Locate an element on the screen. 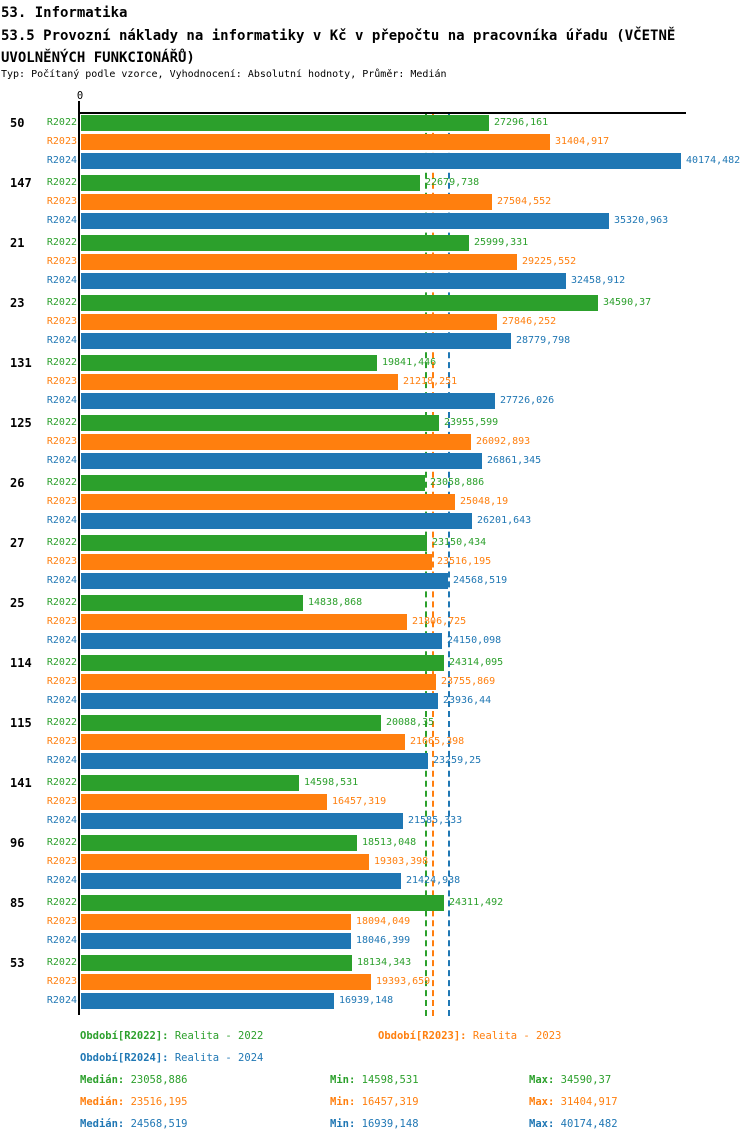  bar-value-label: 24314,095 is located at coordinates (476, 662).